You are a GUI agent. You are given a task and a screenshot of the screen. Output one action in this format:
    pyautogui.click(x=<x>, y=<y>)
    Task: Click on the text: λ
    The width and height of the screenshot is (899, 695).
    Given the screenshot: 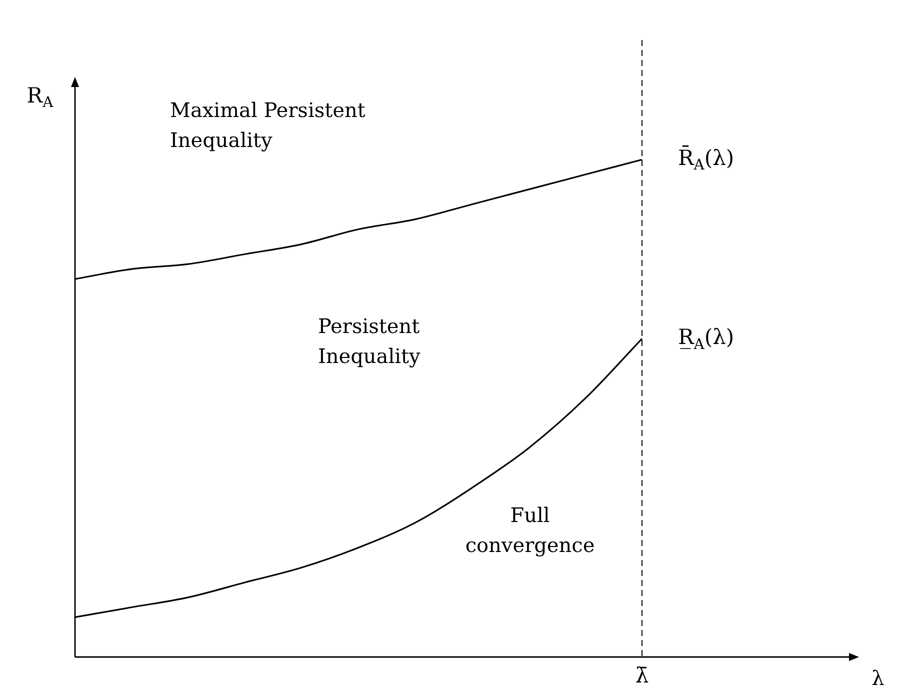 What is the action you would take?
    pyautogui.click(x=878, y=678)
    